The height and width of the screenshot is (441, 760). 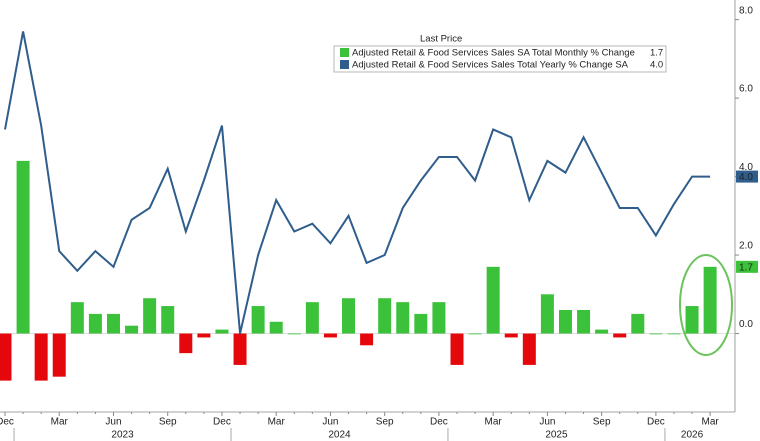 What do you see at coordinates (441, 39) in the screenshot?
I see `legend-title: Last Price` at bounding box center [441, 39].